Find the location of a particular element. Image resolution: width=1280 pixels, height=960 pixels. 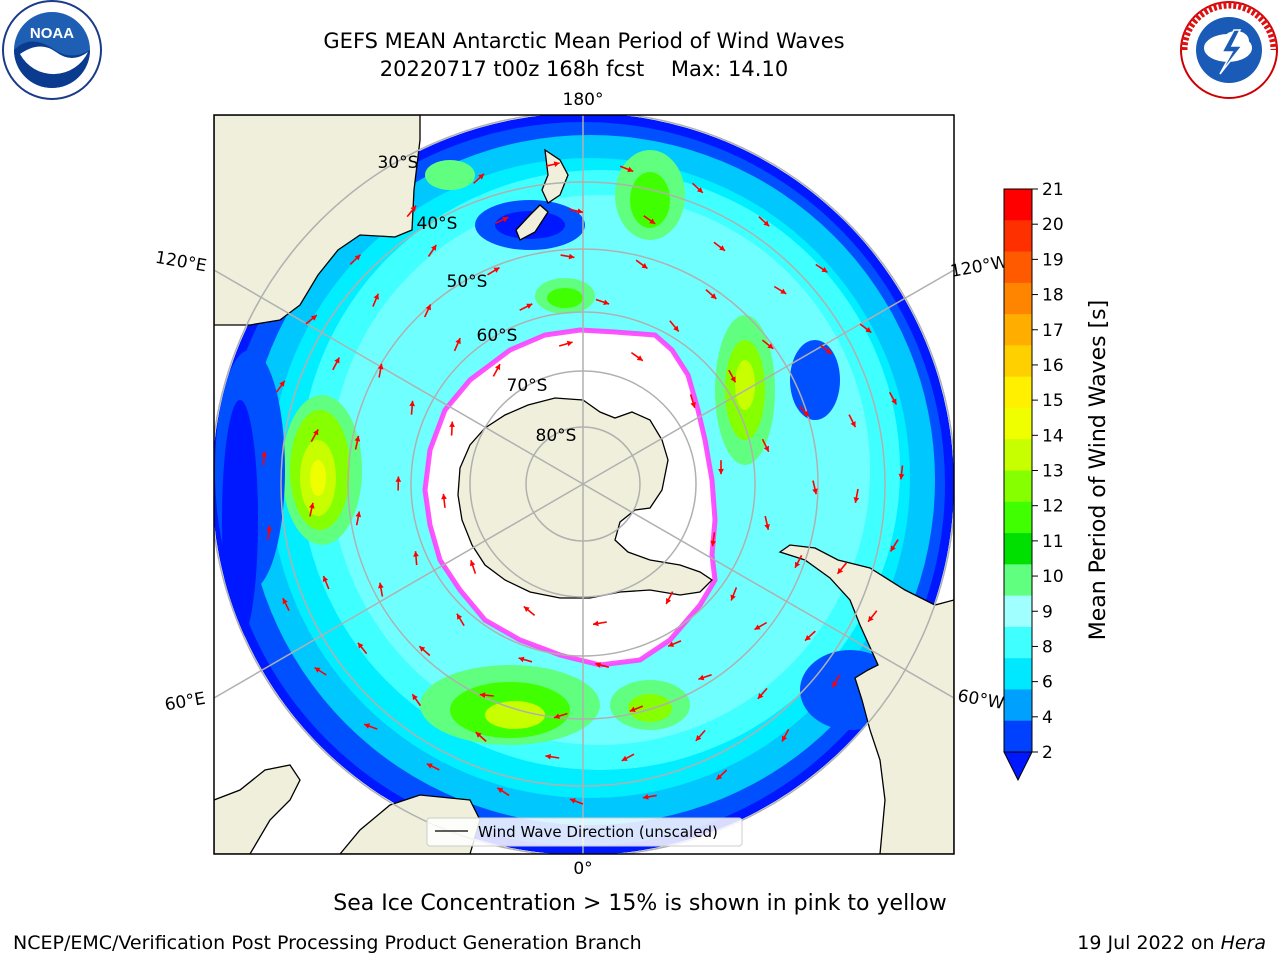

colorbar-tick-label: 10 is located at coordinates (1053, 577).